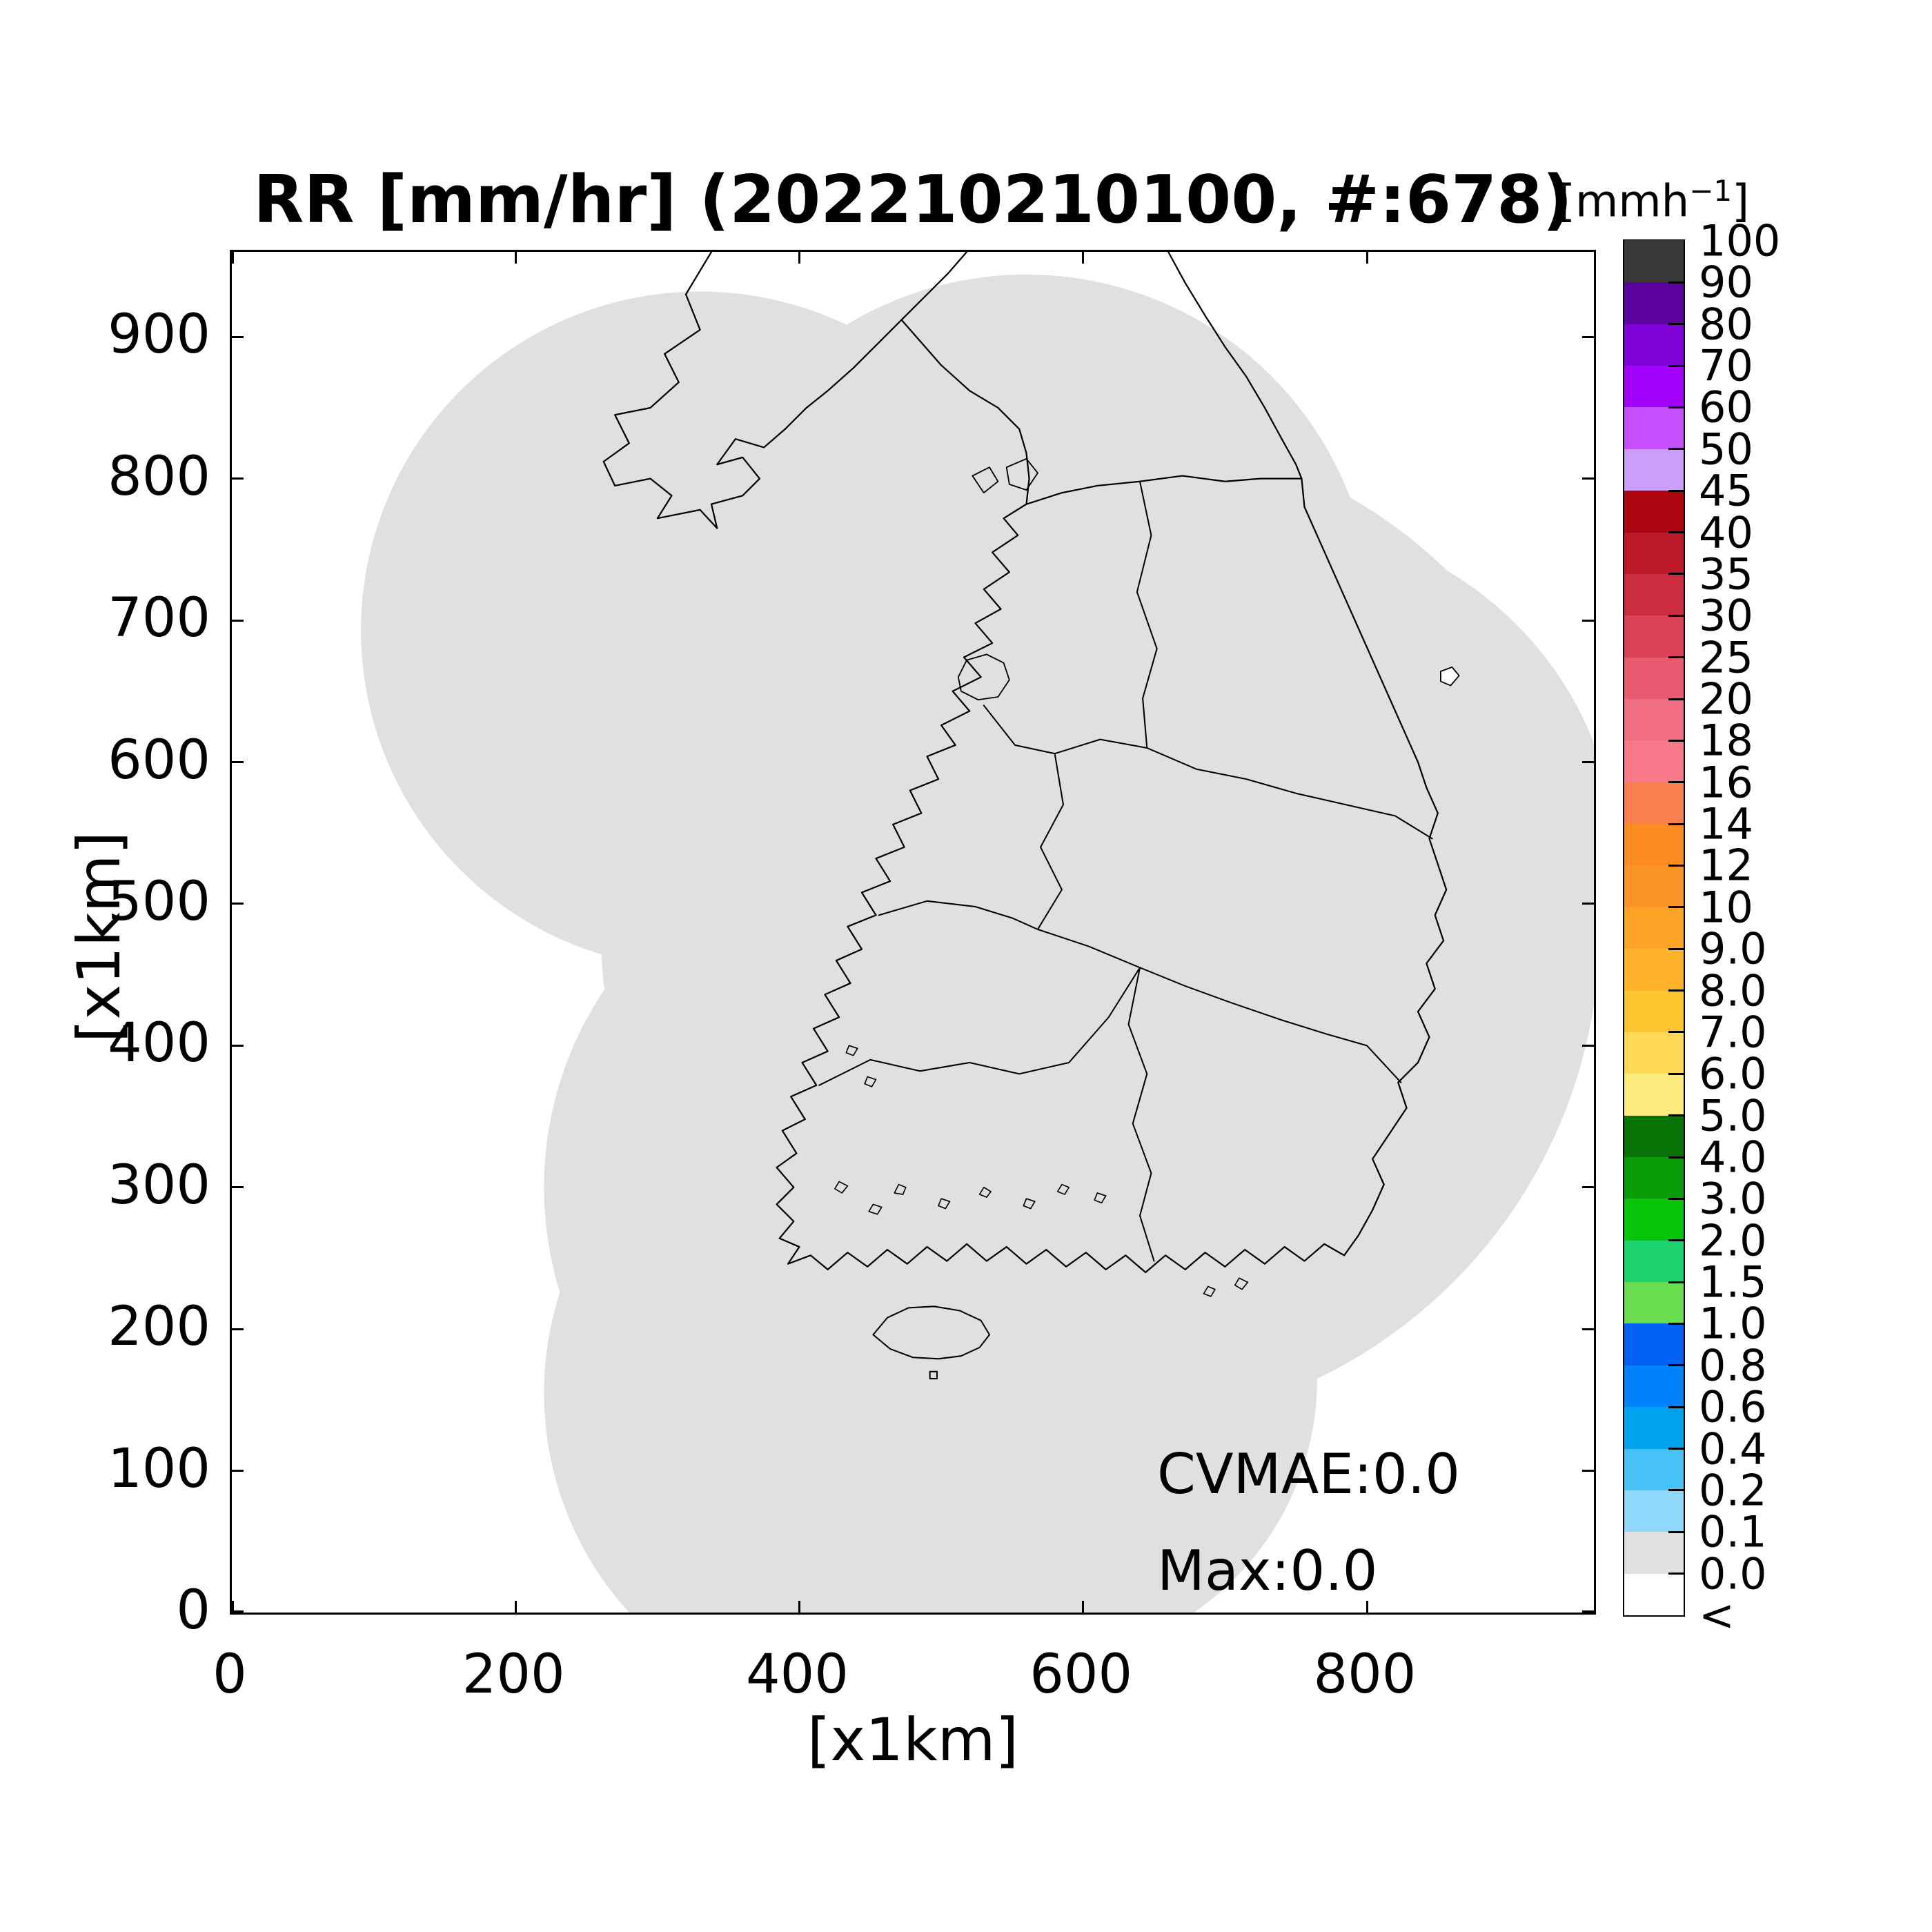 The height and width of the screenshot is (1932, 1932). I want to click on ulleungdo-island-outline, so click(1449, 676).